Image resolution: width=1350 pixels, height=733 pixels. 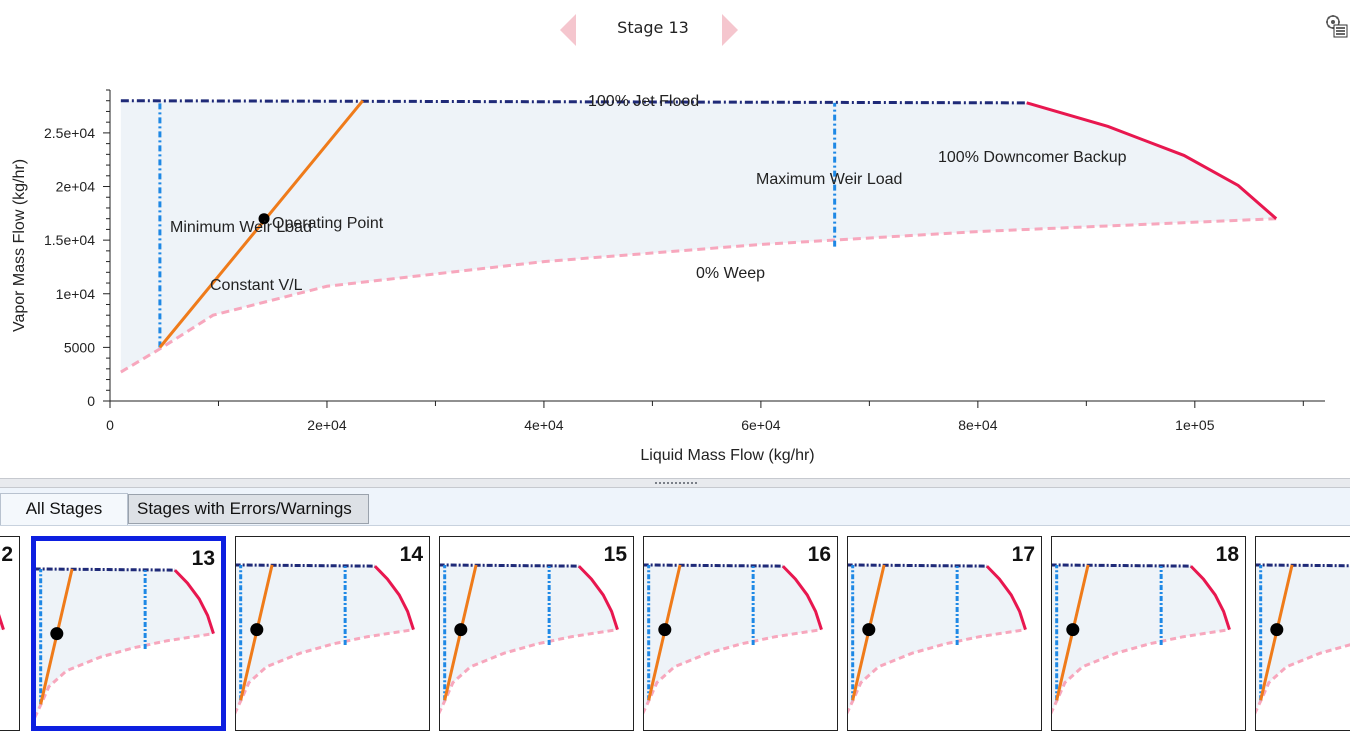 I want to click on tab-all-stages: All Stages, so click(x=64, y=509).